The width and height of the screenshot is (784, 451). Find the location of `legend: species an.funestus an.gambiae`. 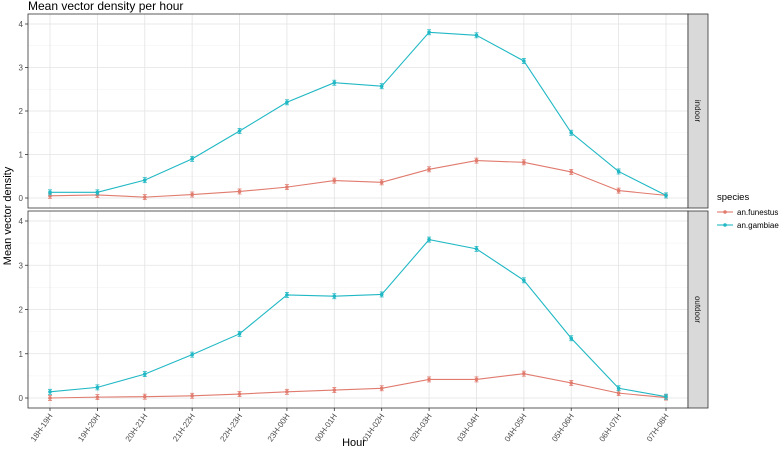

legend: species an.funestus an.gambiae is located at coordinates (748, 211).